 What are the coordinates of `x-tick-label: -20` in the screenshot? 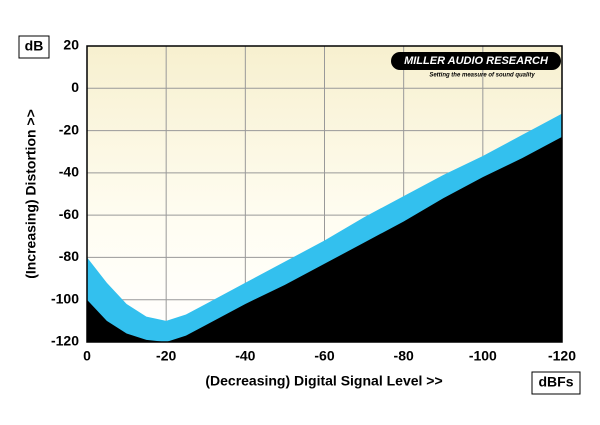 It's located at (166, 356).